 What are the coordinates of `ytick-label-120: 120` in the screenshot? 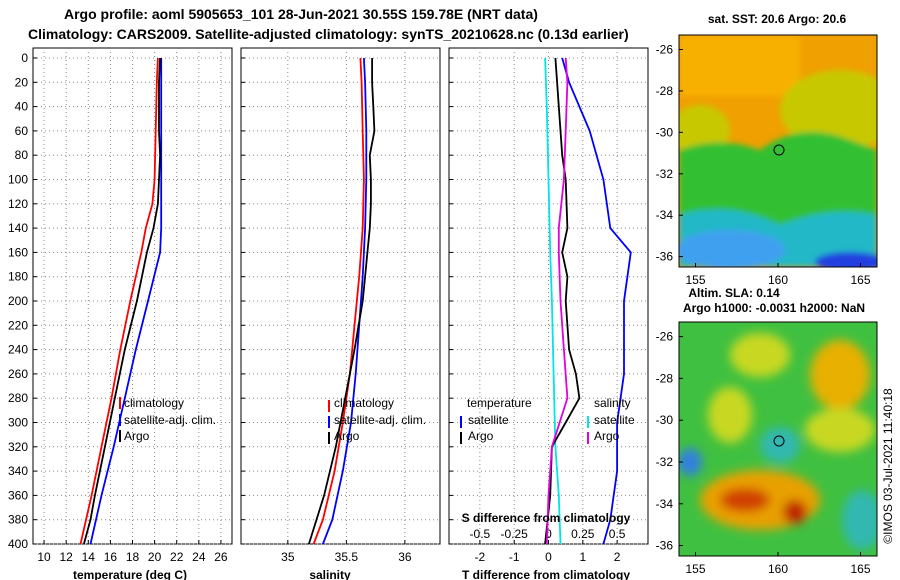 It's located at (18, 204).